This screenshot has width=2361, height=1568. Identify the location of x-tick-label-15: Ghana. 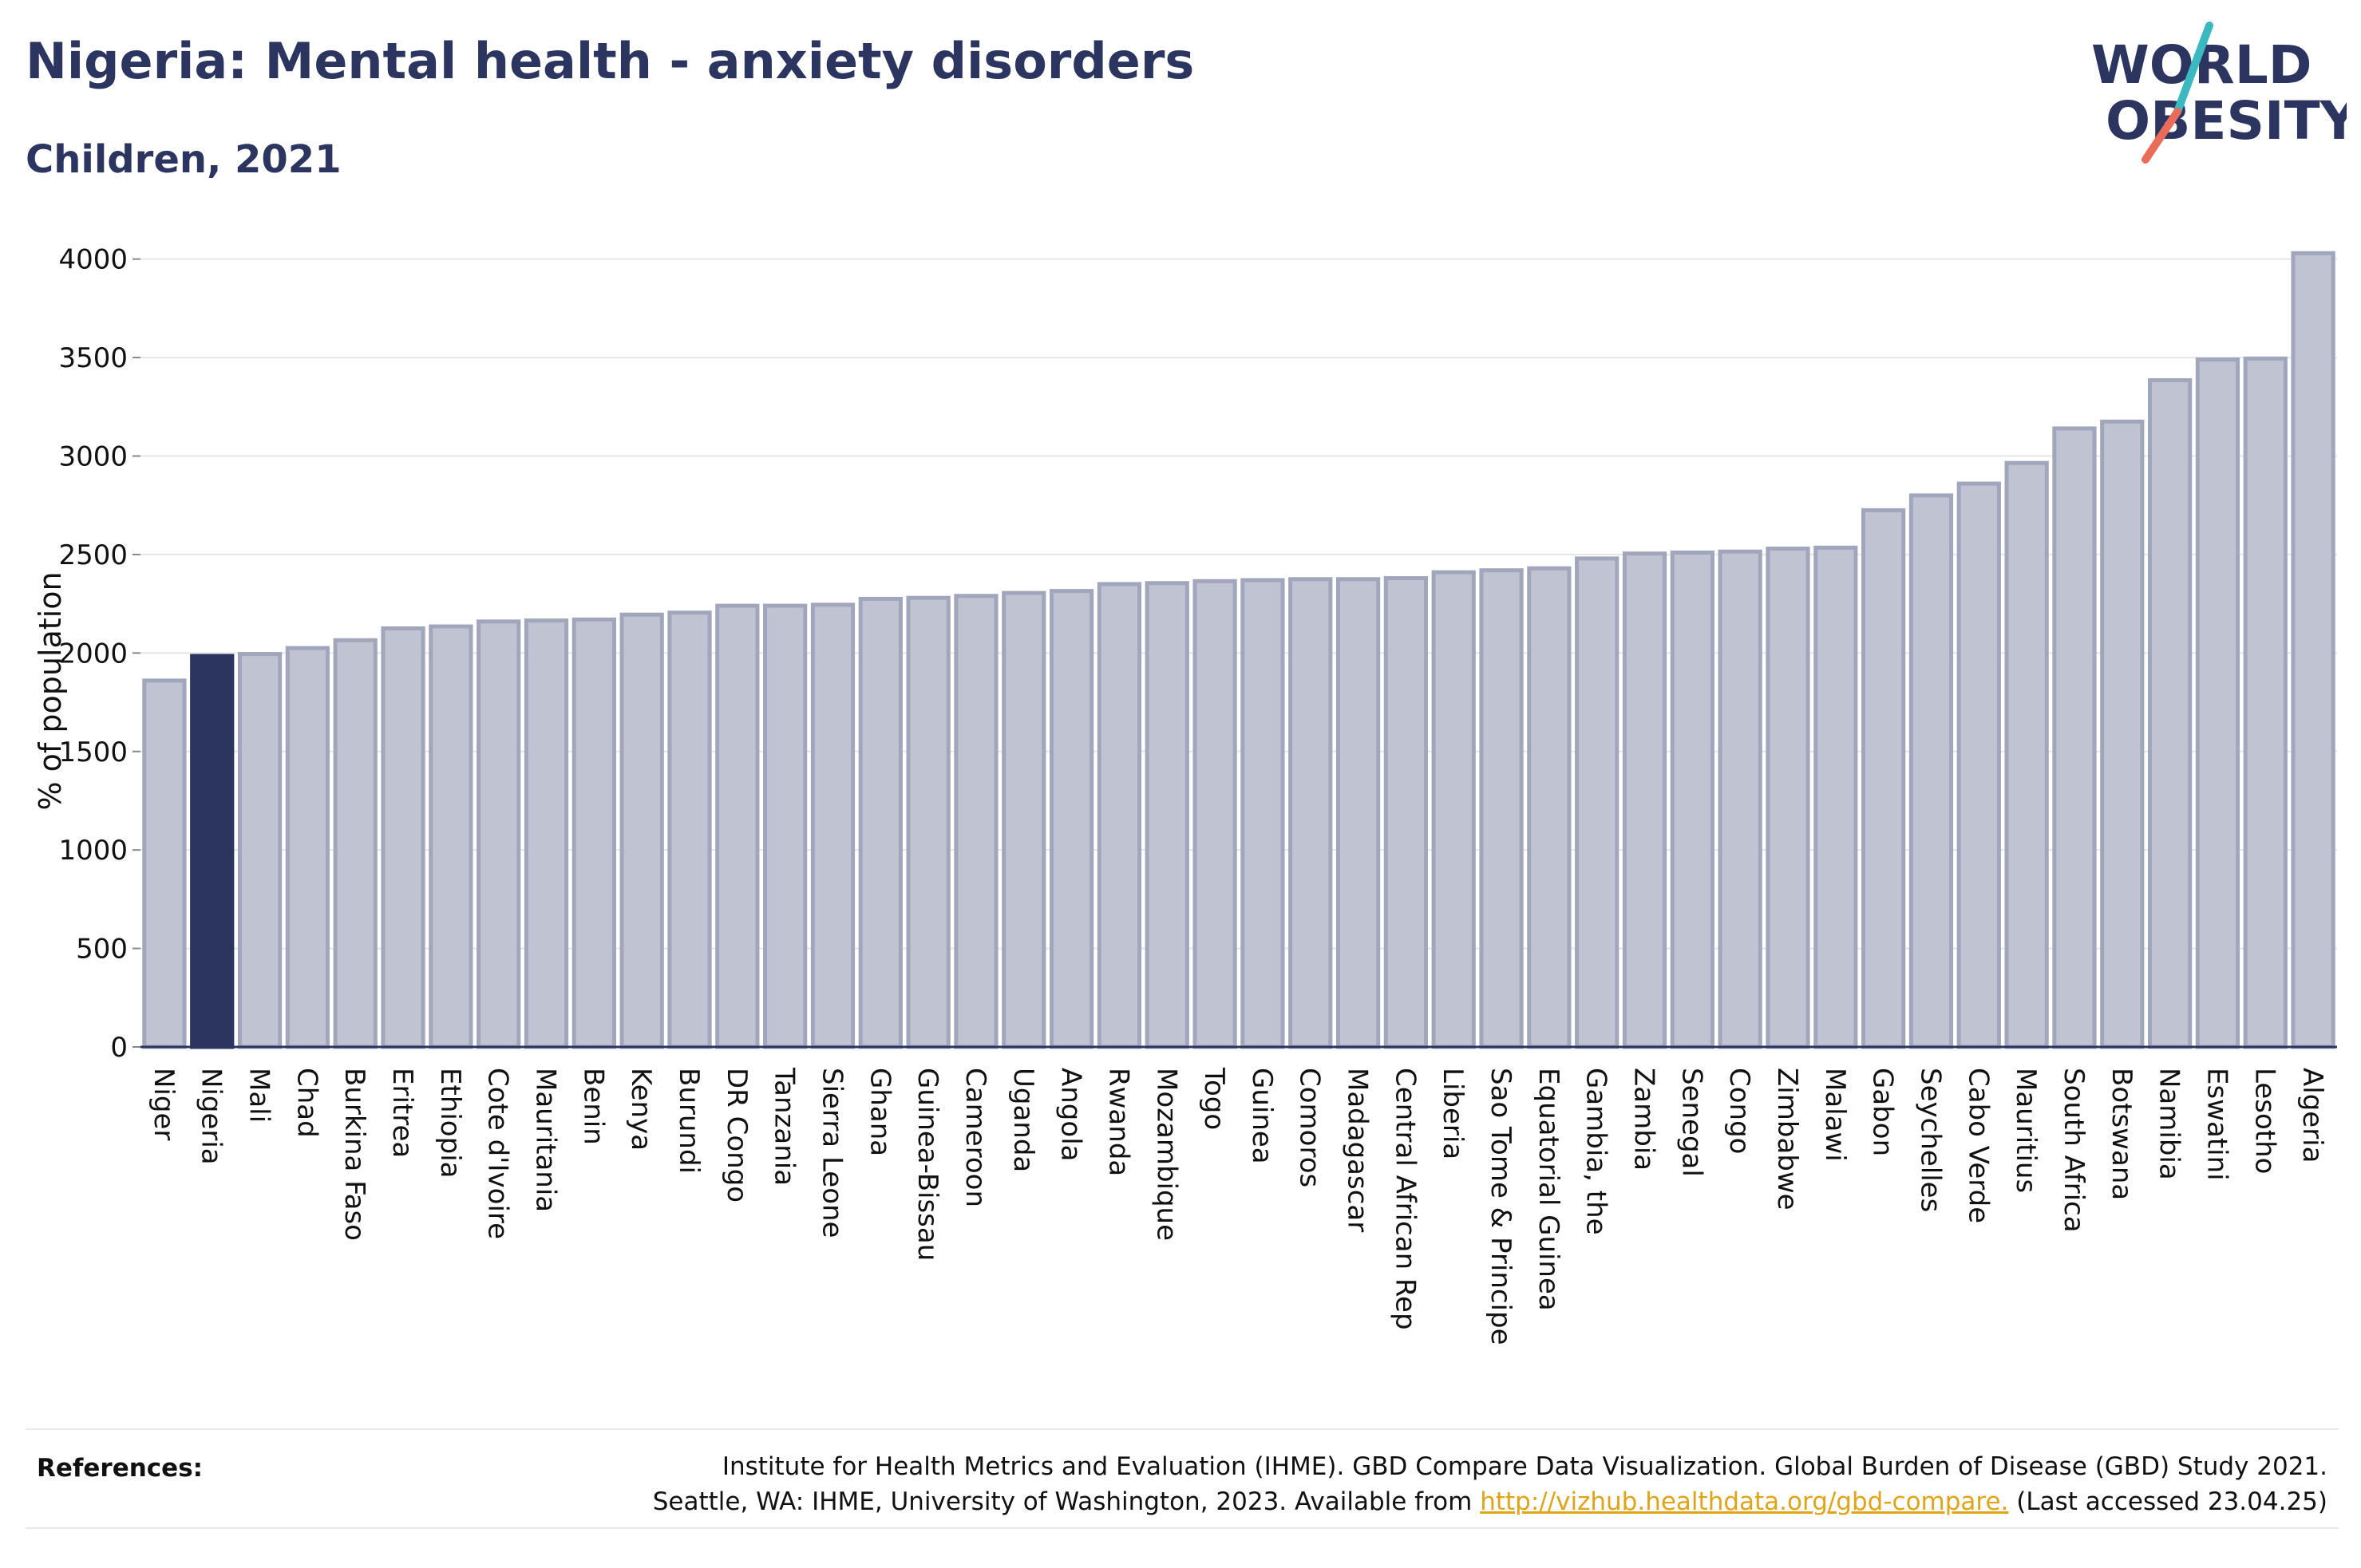
(880, 1112).